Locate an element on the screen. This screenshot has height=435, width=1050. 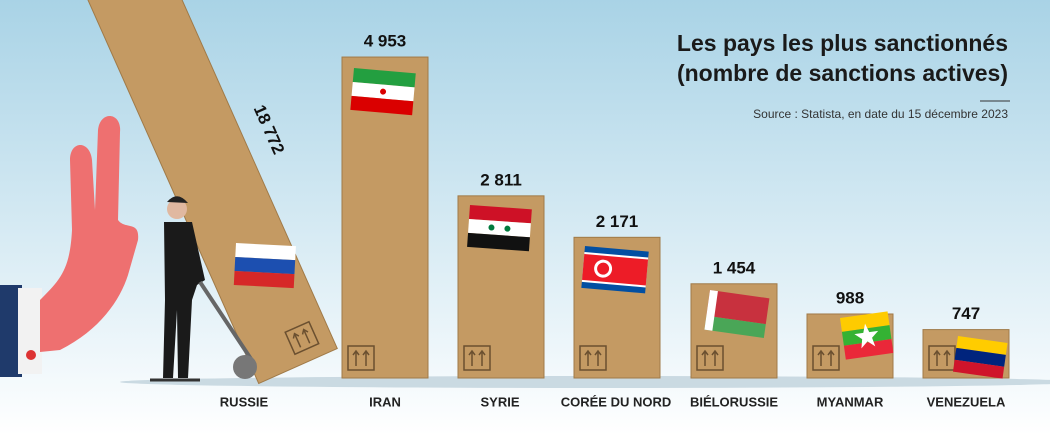
value-label: 2 171 is located at coordinates (617, 221).